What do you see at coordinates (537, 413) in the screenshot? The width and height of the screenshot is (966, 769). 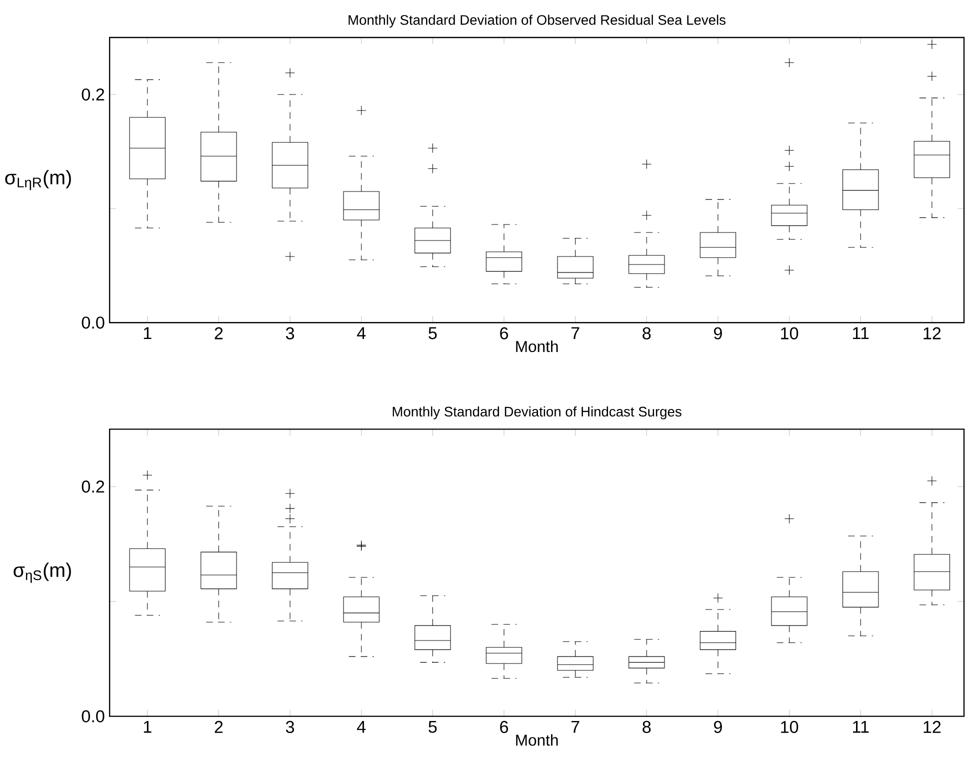 I see `chart-title: Monthly Standard Deviation of Hindcast Surges` at bounding box center [537, 413].